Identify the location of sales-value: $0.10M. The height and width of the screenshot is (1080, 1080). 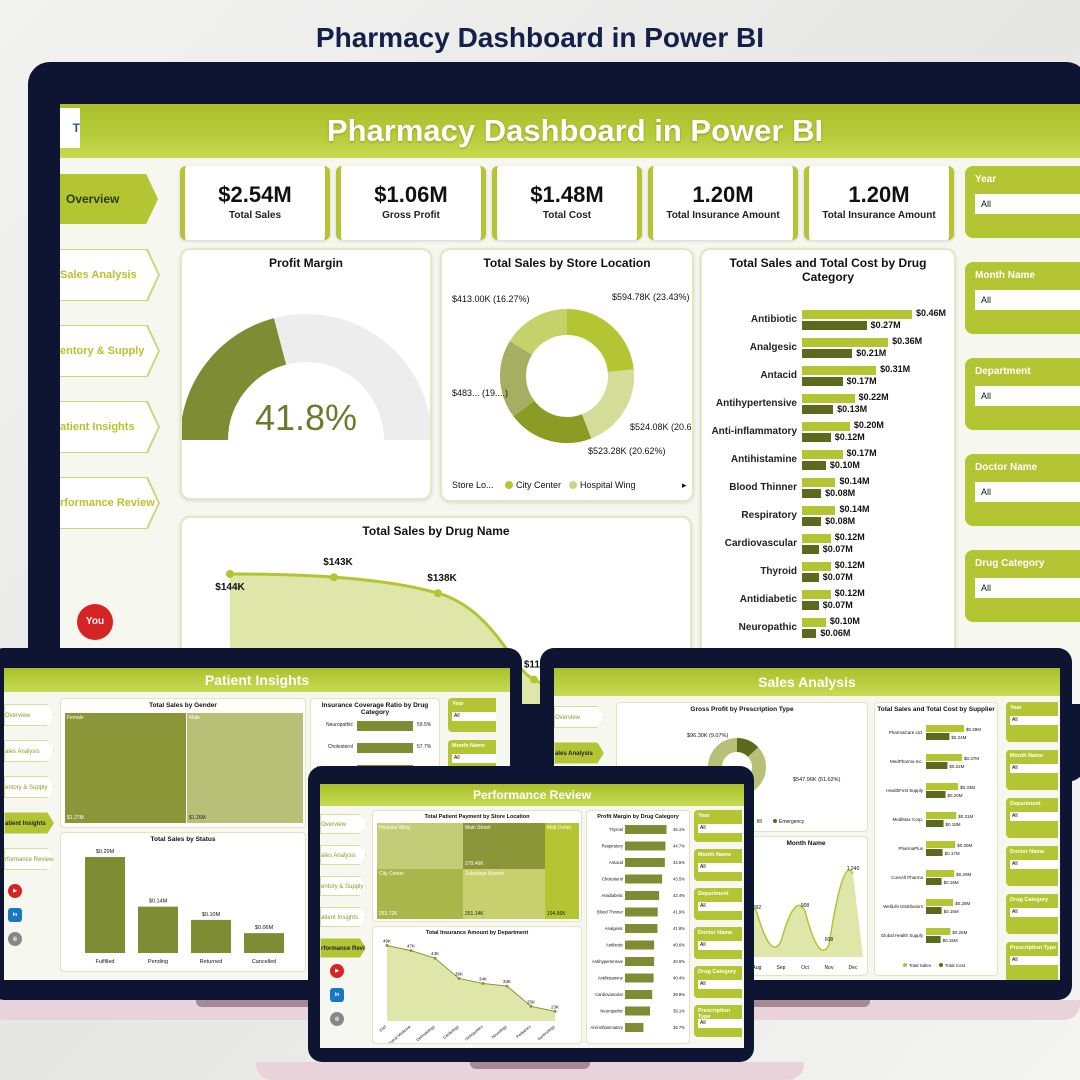
(844, 621).